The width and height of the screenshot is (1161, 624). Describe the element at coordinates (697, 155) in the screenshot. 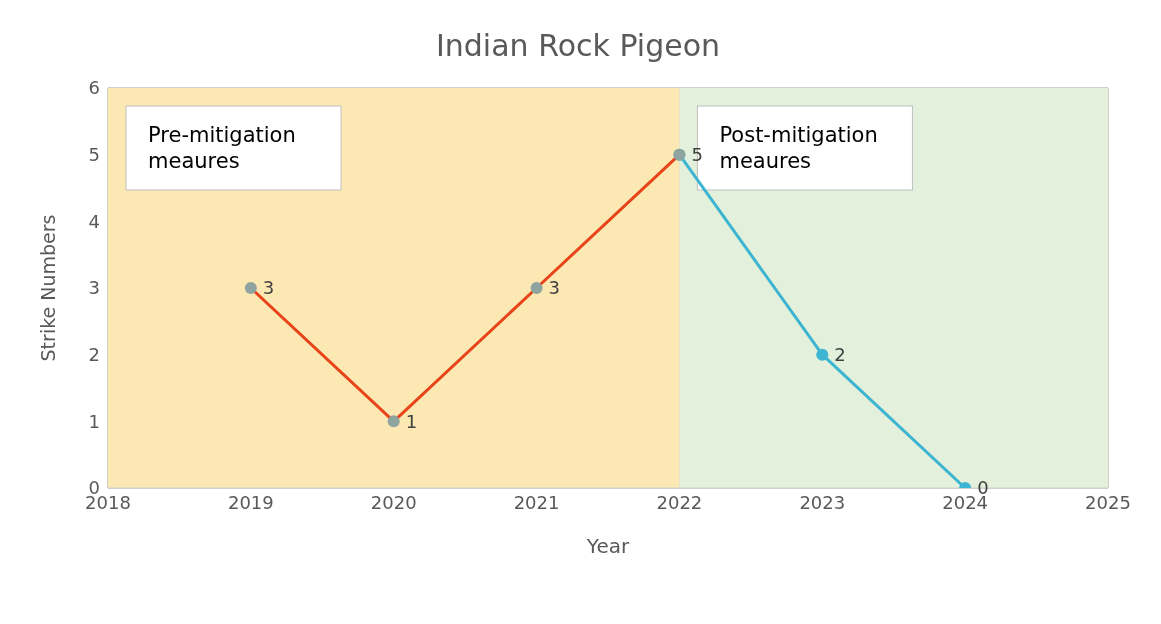

I see `data-label: 5` at that location.